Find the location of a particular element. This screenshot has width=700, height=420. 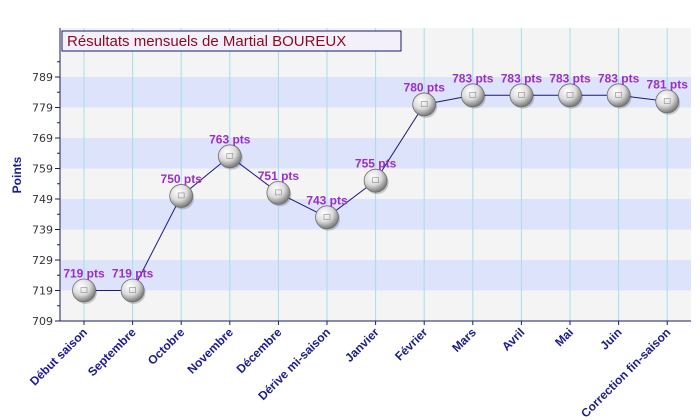

y-ticks: 709 719 729 739 749 759 769 779 789 is located at coordinates (46, 194).